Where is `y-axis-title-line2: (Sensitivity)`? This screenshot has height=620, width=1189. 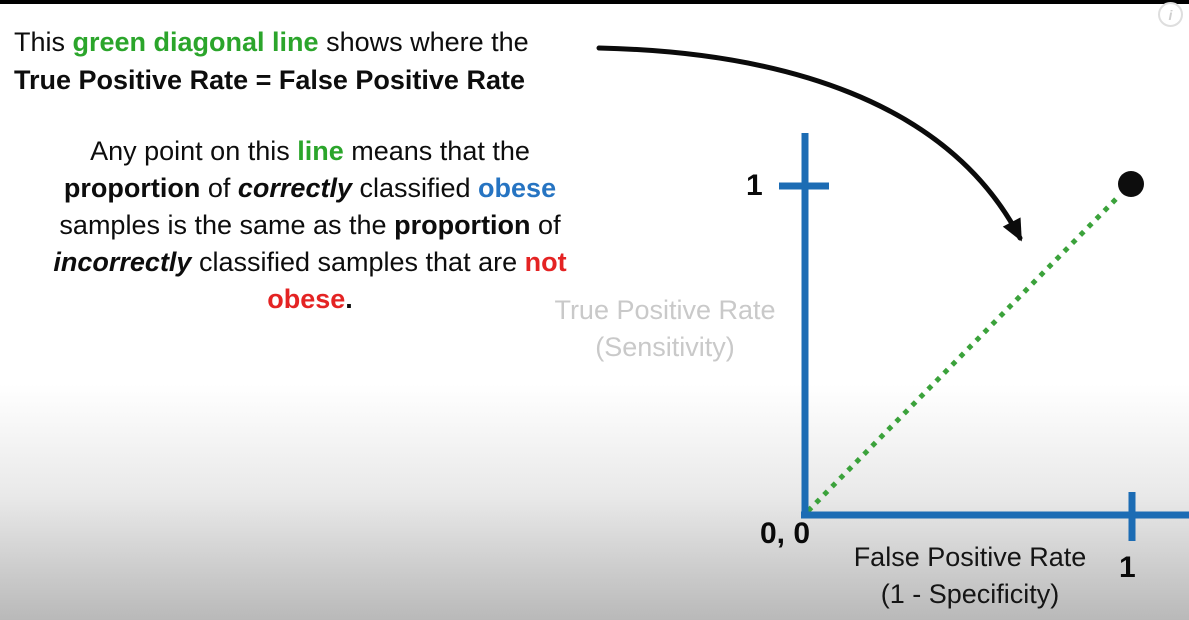 y-axis-title-line2: (Sensitivity) is located at coordinates (665, 347).